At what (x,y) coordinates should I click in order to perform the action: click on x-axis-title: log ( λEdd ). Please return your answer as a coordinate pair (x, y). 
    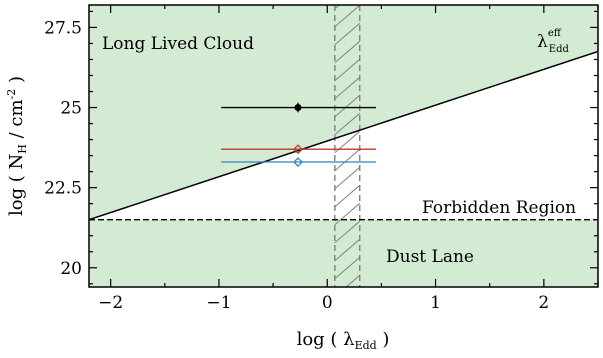
    Looking at the image, I should click on (343, 340).